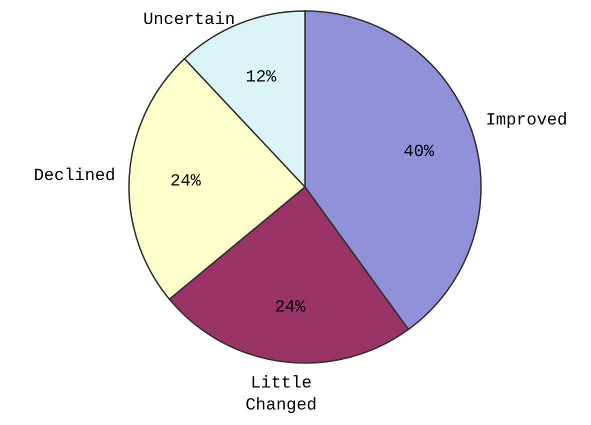  What do you see at coordinates (75, 176) in the screenshot?
I see `slice-label: Declined` at bounding box center [75, 176].